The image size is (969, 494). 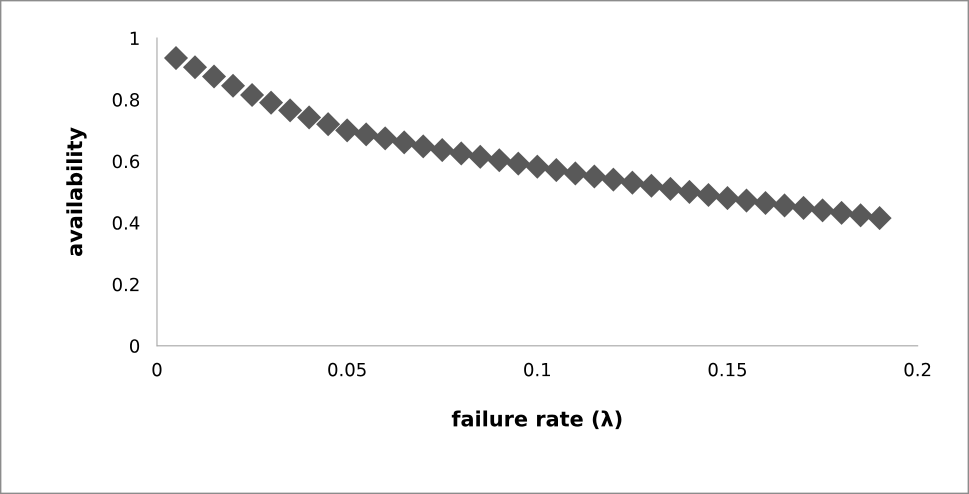 I want to click on y-tick-label: 1, so click(x=134, y=38).